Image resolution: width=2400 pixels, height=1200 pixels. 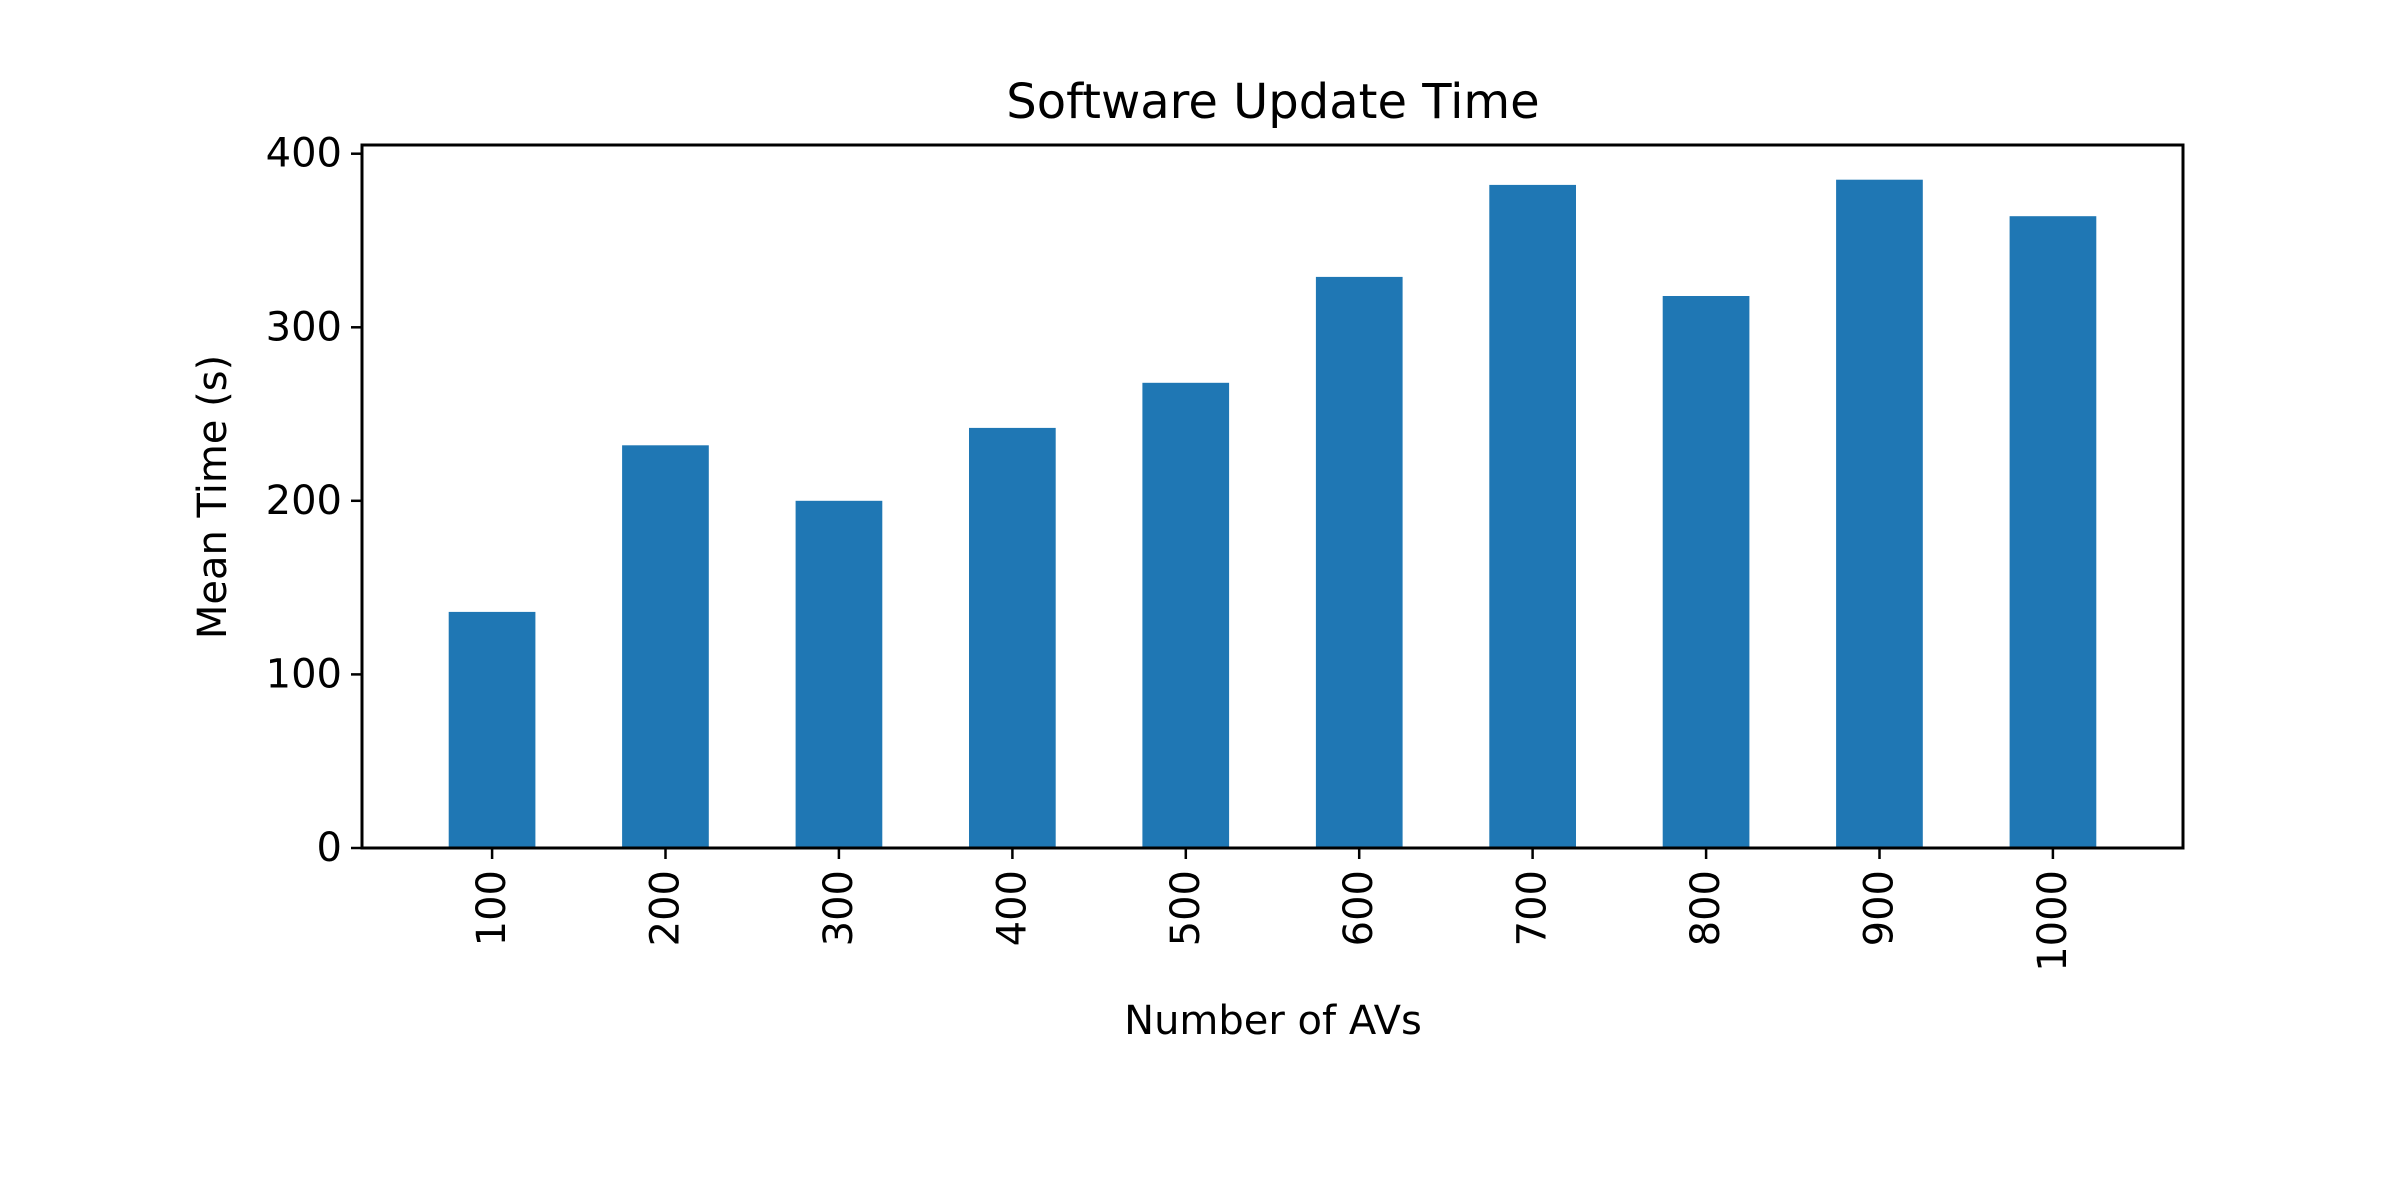 What do you see at coordinates (2053, 921) in the screenshot?
I see `x-tick-label-1000: 1000` at bounding box center [2053, 921].